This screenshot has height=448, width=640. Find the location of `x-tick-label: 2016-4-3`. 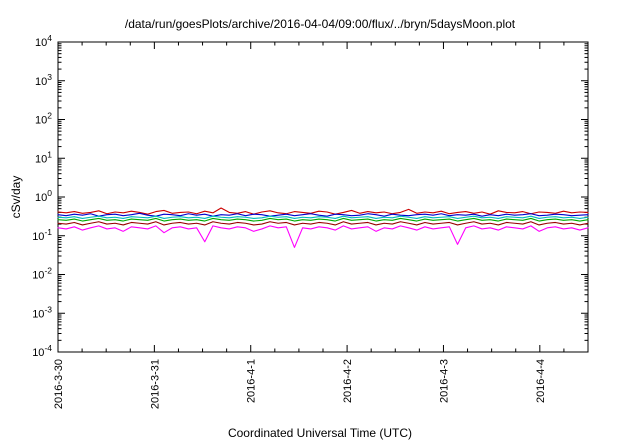

x-tick-label: 2016-4-3 is located at coordinates (444, 381).